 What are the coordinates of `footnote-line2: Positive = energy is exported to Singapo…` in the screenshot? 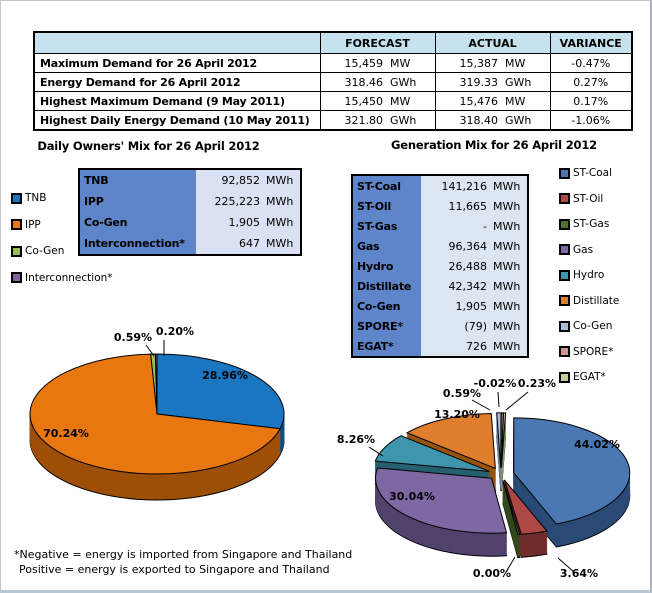 It's located at (174, 569).